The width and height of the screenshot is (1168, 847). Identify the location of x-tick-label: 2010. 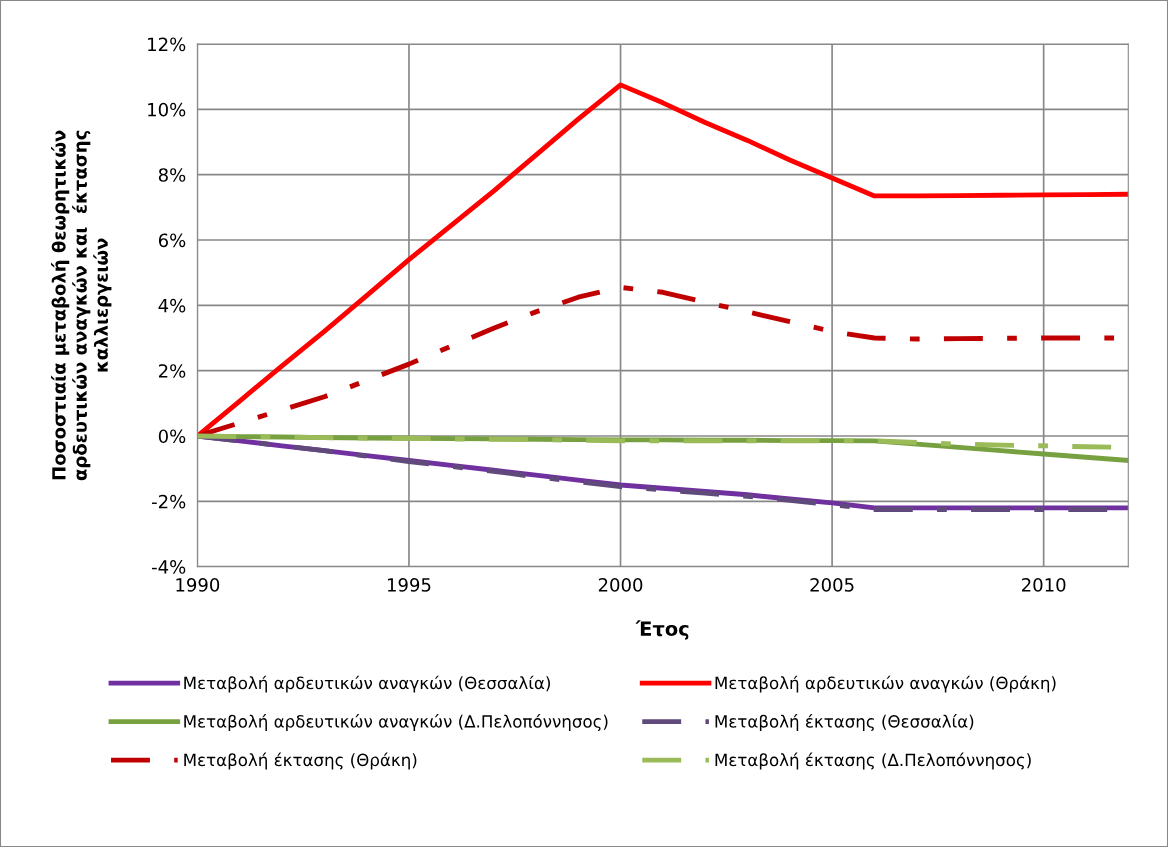
(1044, 585).